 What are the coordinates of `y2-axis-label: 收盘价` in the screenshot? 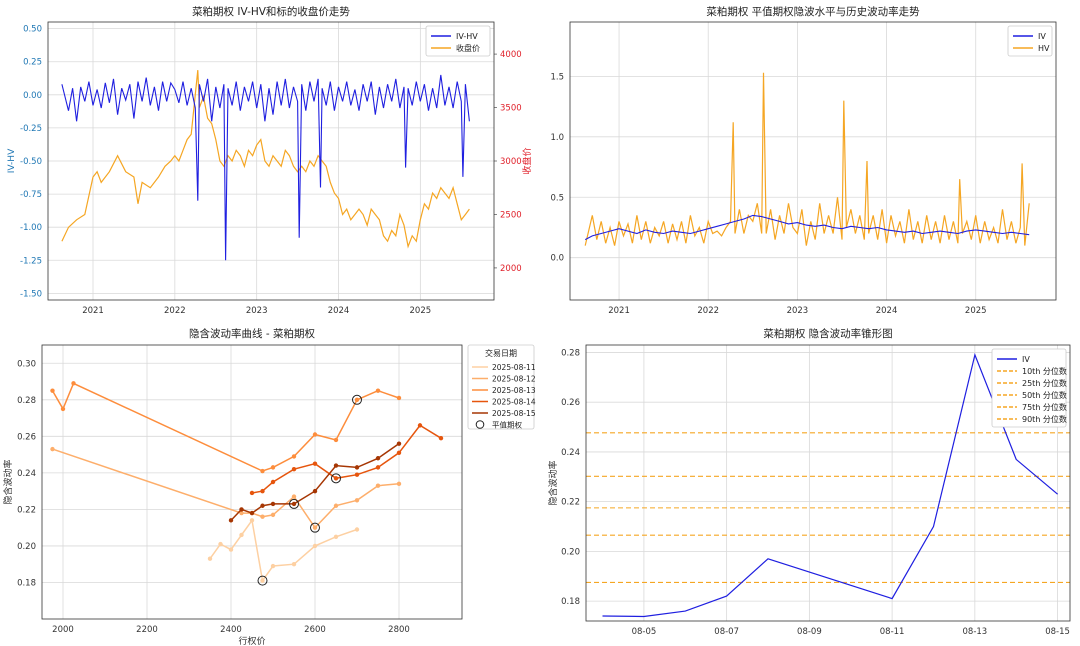 It's located at (527, 160).